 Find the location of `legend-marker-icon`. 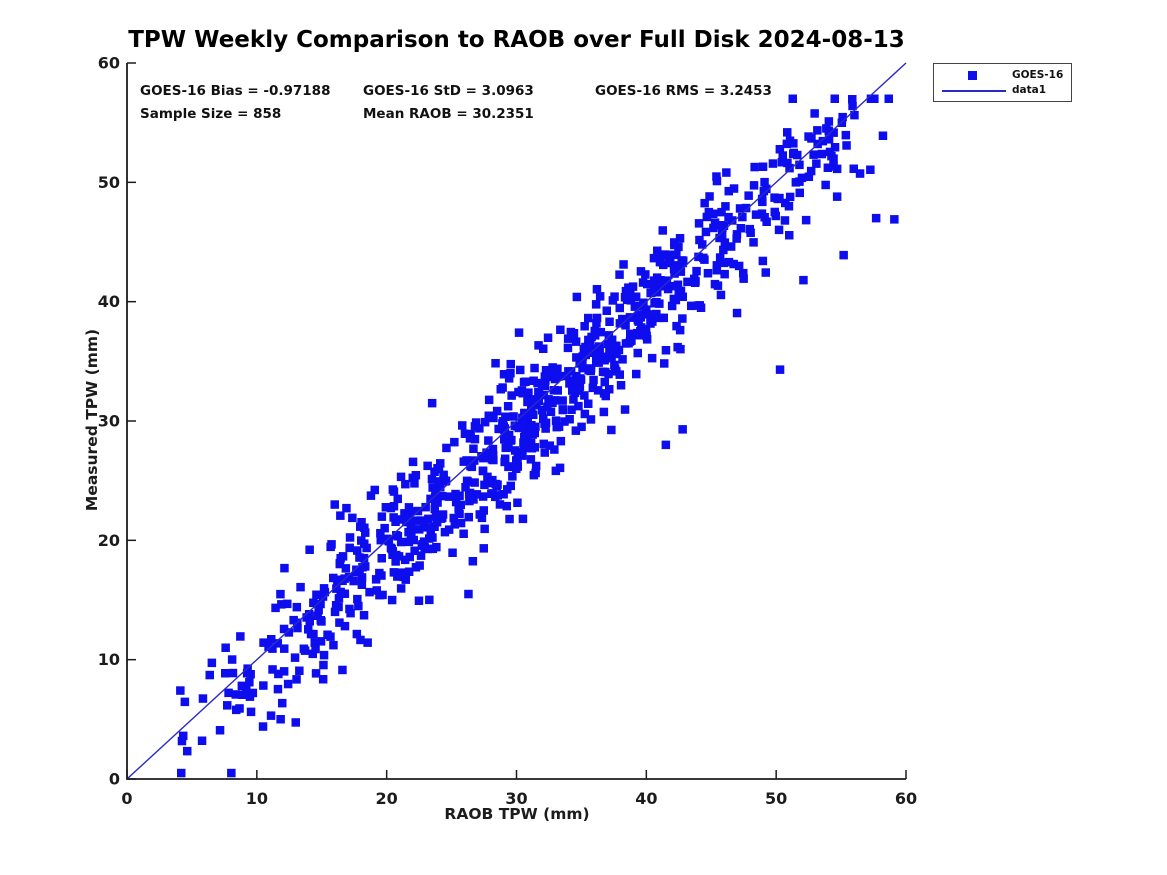

legend-marker-icon is located at coordinates (972, 75).